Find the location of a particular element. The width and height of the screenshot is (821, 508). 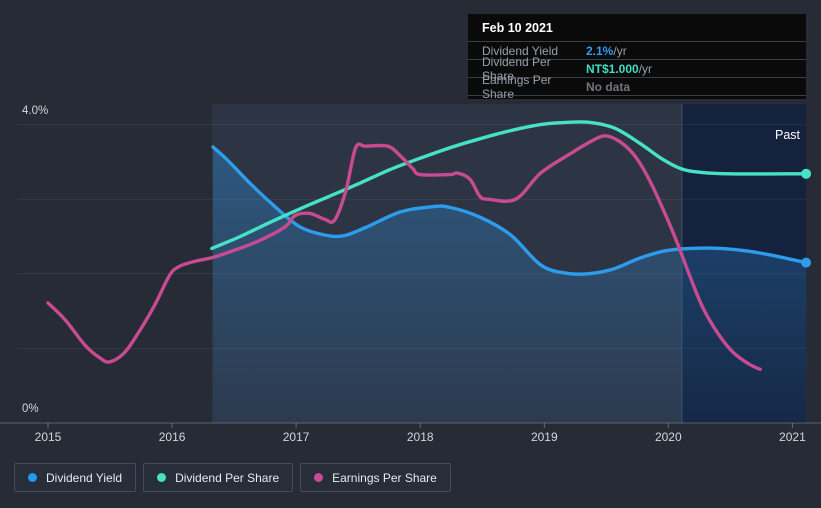

tooltip-label: Dividend Per Share is located at coordinates (516, 68).